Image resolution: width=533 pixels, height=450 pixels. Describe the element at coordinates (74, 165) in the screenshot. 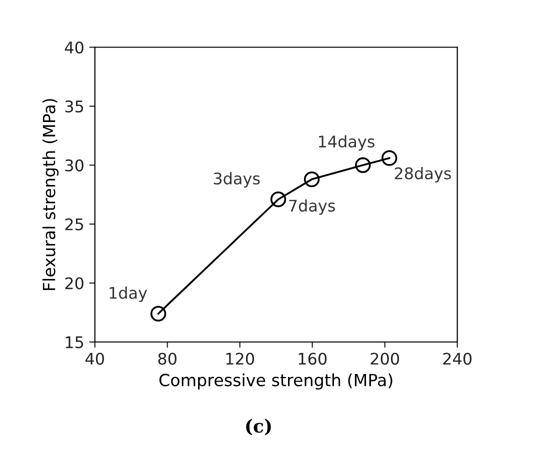

I see `y-tick-label: 30` at that location.